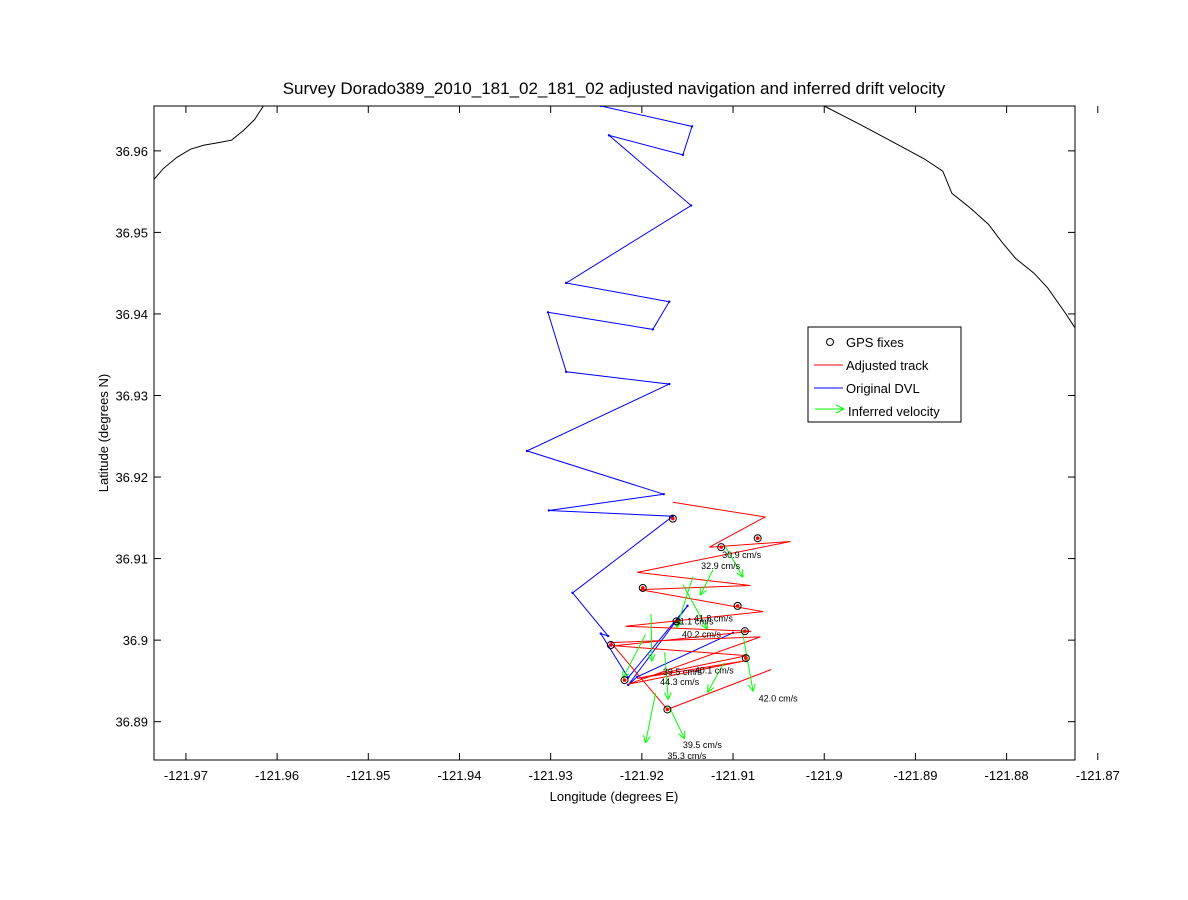 The image size is (1188, 900). Describe the element at coordinates (915, 775) in the screenshot. I see `x-tick-label: -121.89` at that location.